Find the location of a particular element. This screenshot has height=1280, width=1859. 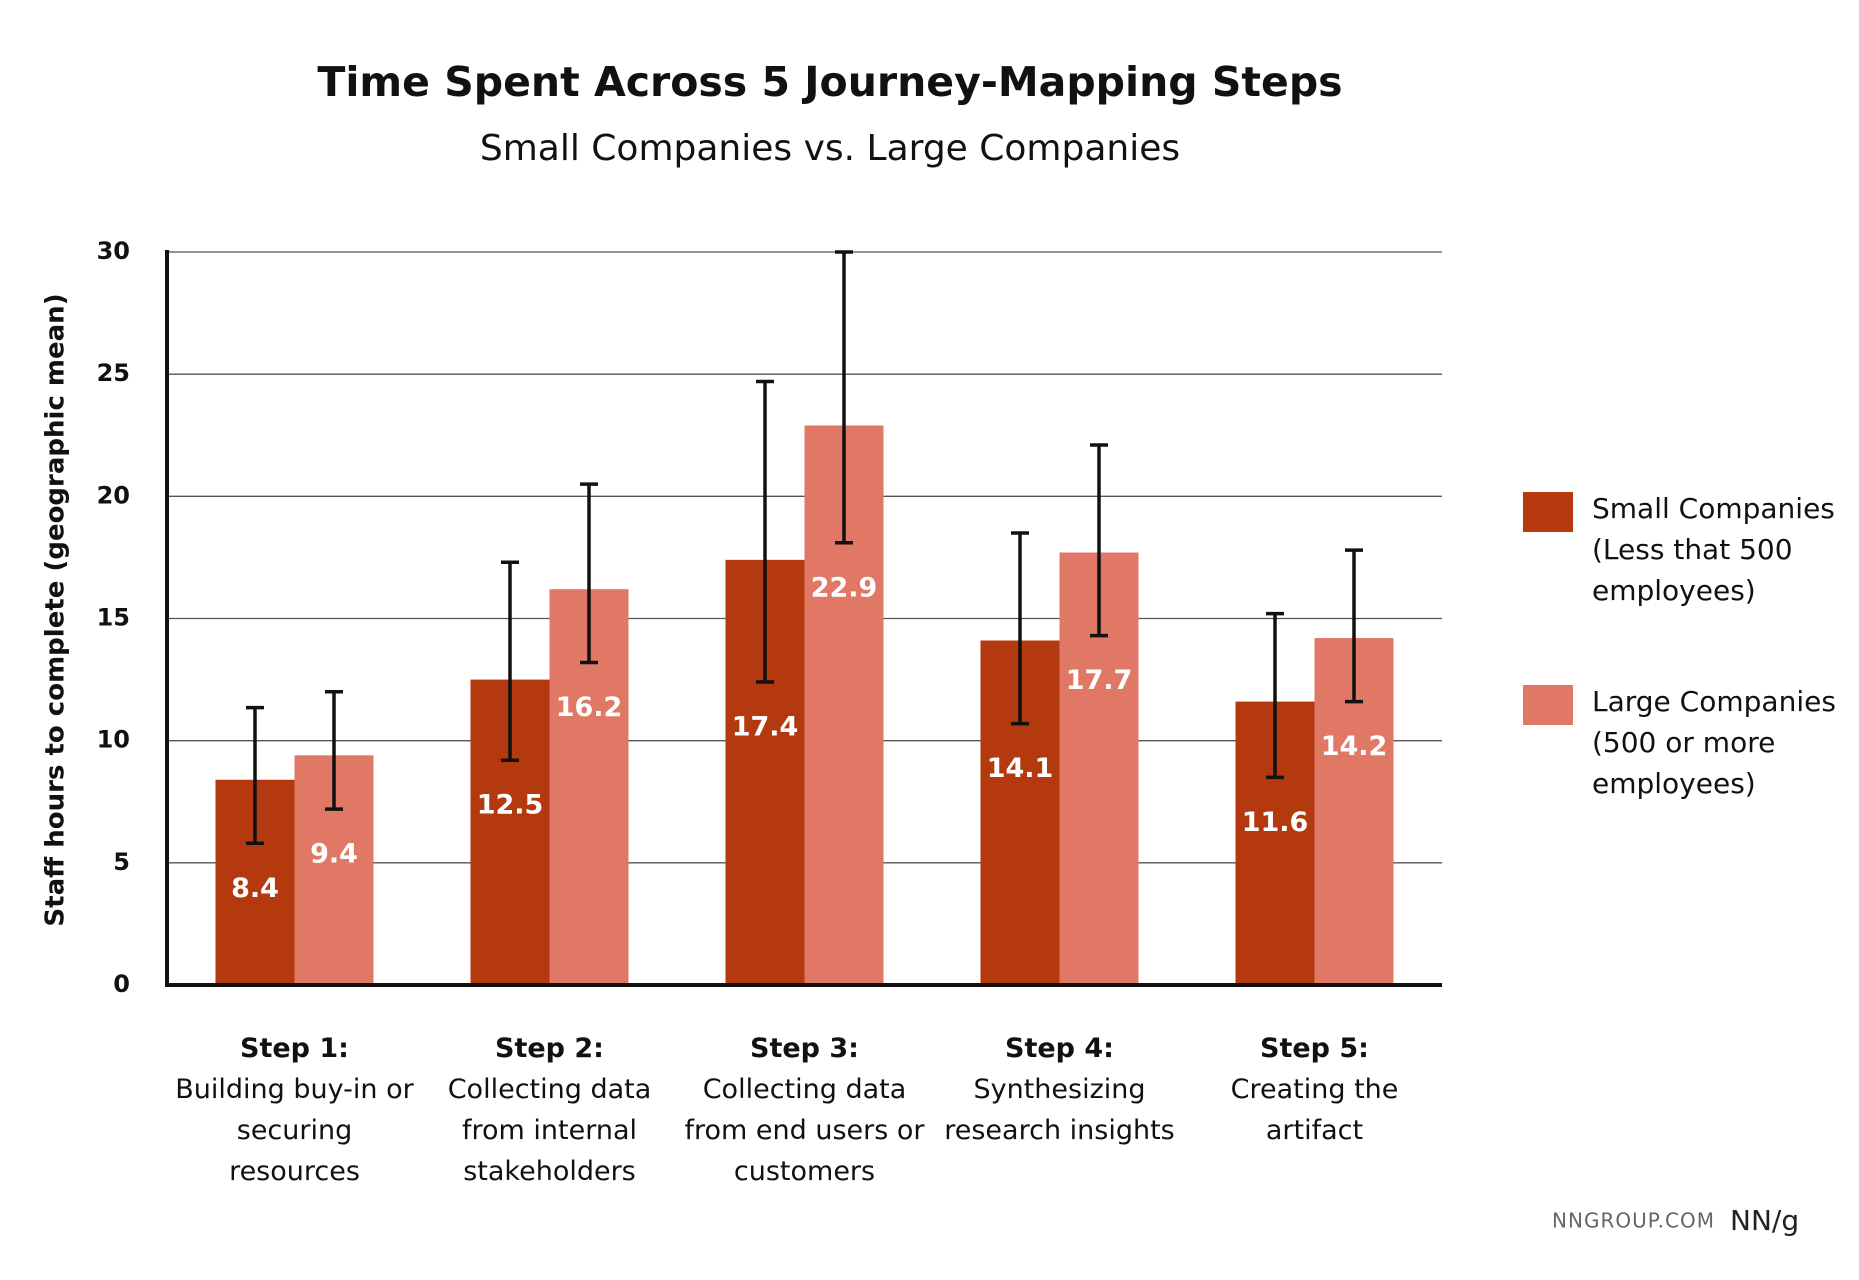

category-step: Step 1: is located at coordinates (294, 1048).